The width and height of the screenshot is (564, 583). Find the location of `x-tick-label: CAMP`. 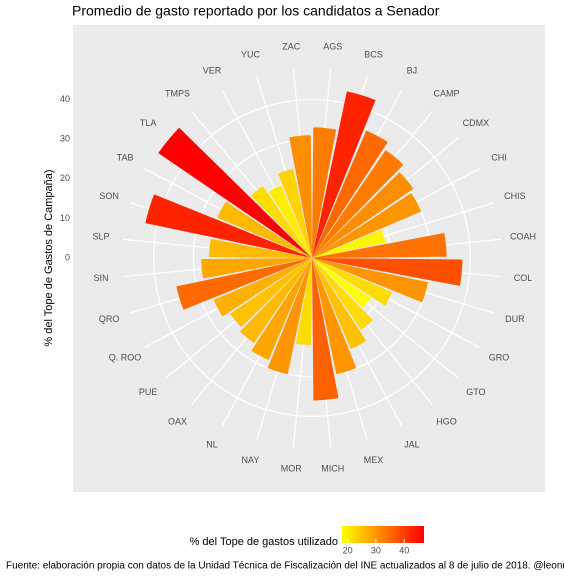

x-tick-label: CAMP is located at coordinates (446, 93).